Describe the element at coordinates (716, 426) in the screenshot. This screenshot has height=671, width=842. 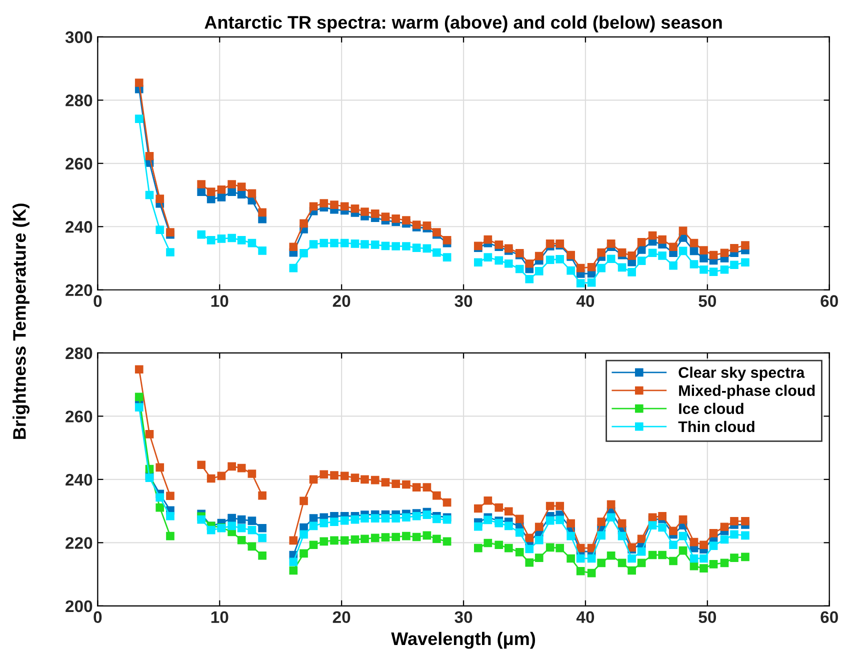
I see `legend-label: Thin cloud` at that location.